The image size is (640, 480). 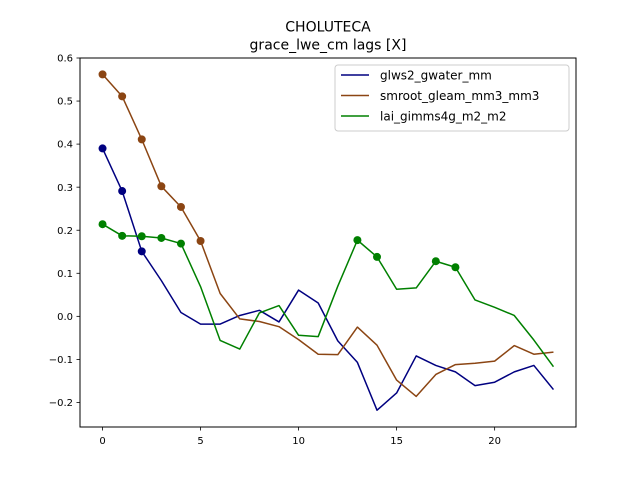 What do you see at coordinates (396, 441) in the screenshot?
I see `x-tick-label: 15` at bounding box center [396, 441].